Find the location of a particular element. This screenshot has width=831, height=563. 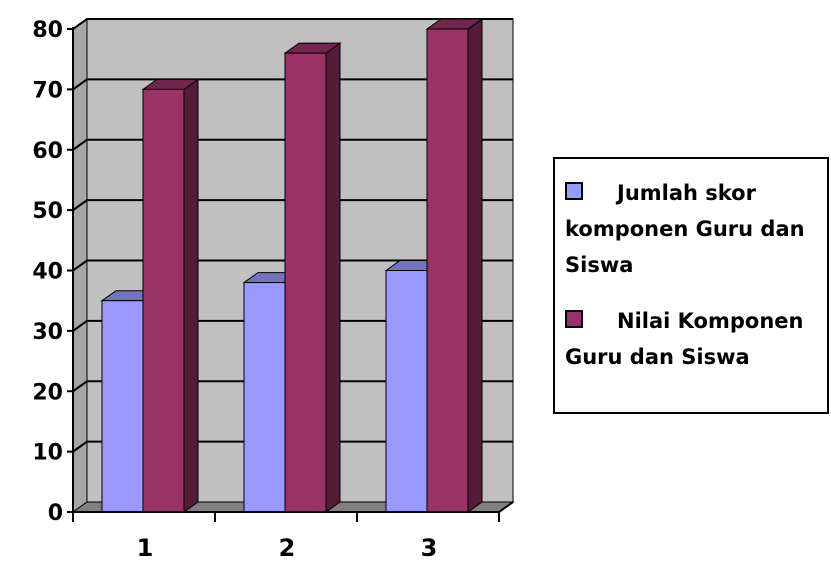

legend-label-nilai: Nilai Komponen Guru dan Siswa is located at coordinates (684, 339).